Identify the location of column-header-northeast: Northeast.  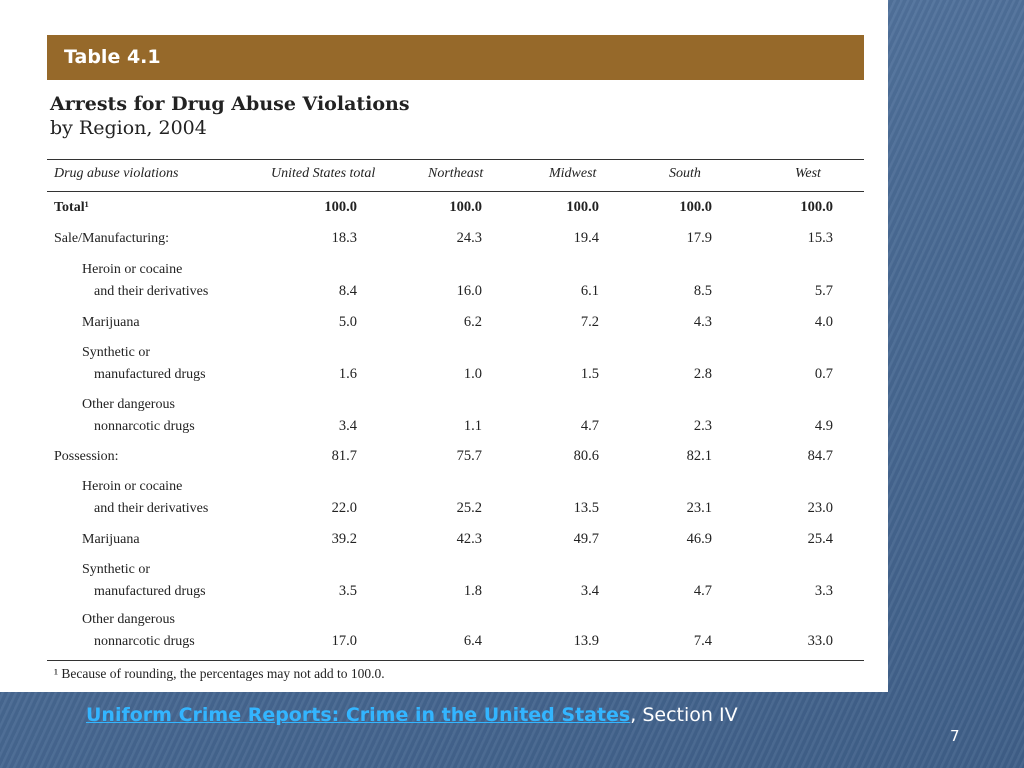
(456, 173).